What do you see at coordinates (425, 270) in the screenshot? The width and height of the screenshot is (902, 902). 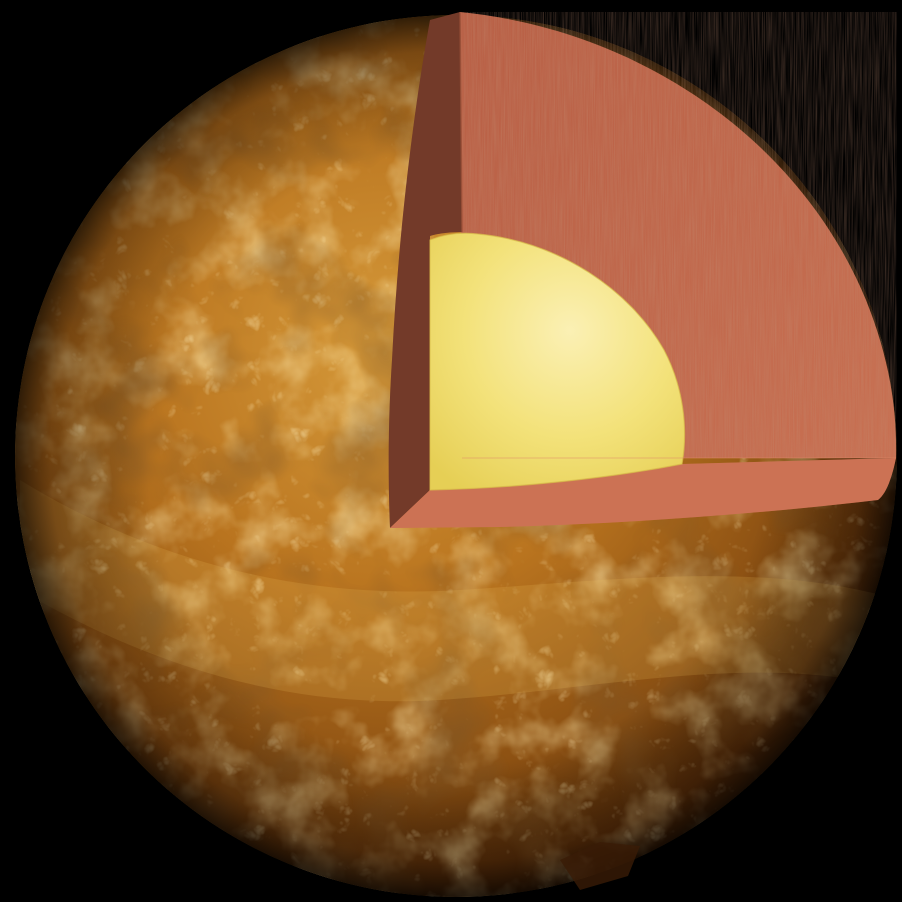 I see `mantle-left-wall` at bounding box center [425, 270].